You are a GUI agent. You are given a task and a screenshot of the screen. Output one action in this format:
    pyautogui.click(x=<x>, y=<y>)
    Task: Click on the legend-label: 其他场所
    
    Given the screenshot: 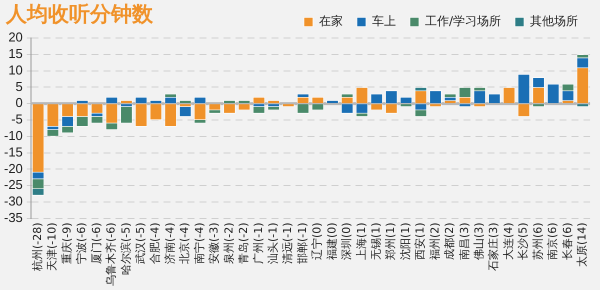 What is the action you would take?
    pyautogui.click(x=554, y=21)
    